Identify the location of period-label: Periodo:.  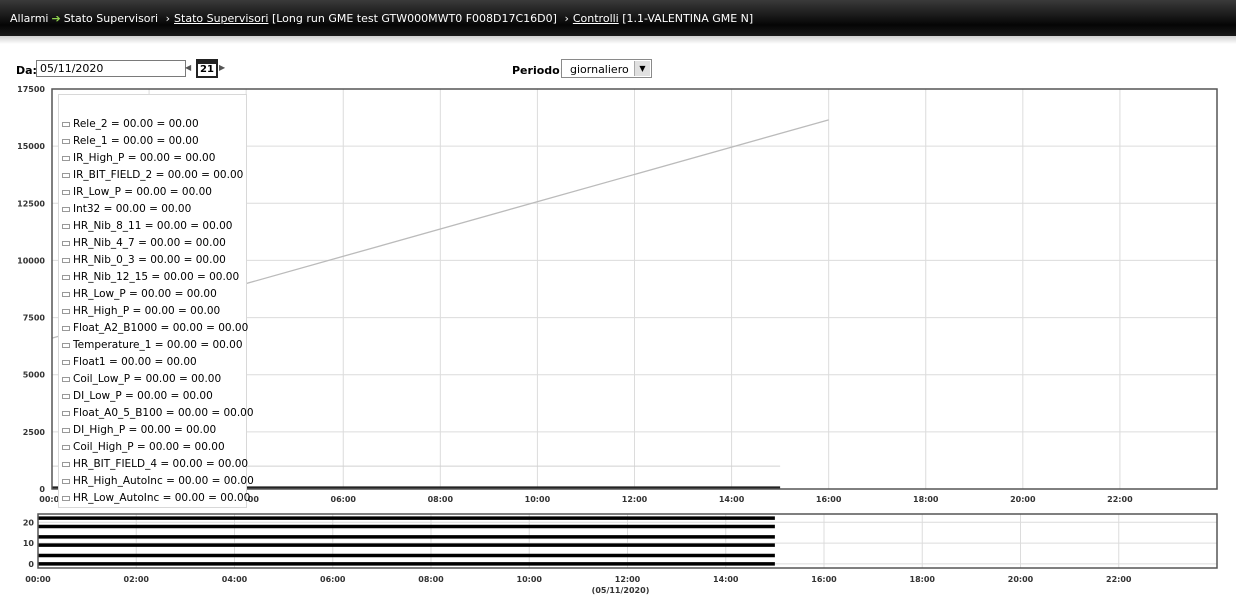
(538, 70).